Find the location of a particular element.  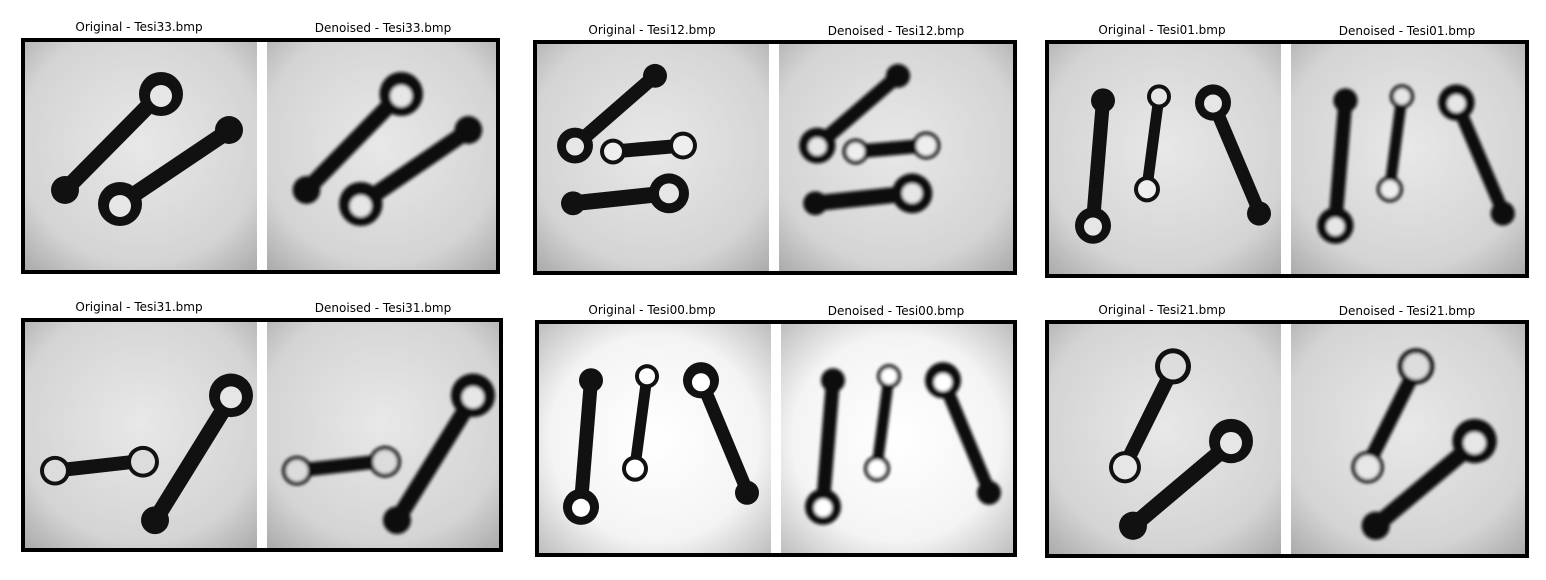

denoised-title: Denoised - Tesi31.bmp is located at coordinates (383, 308).